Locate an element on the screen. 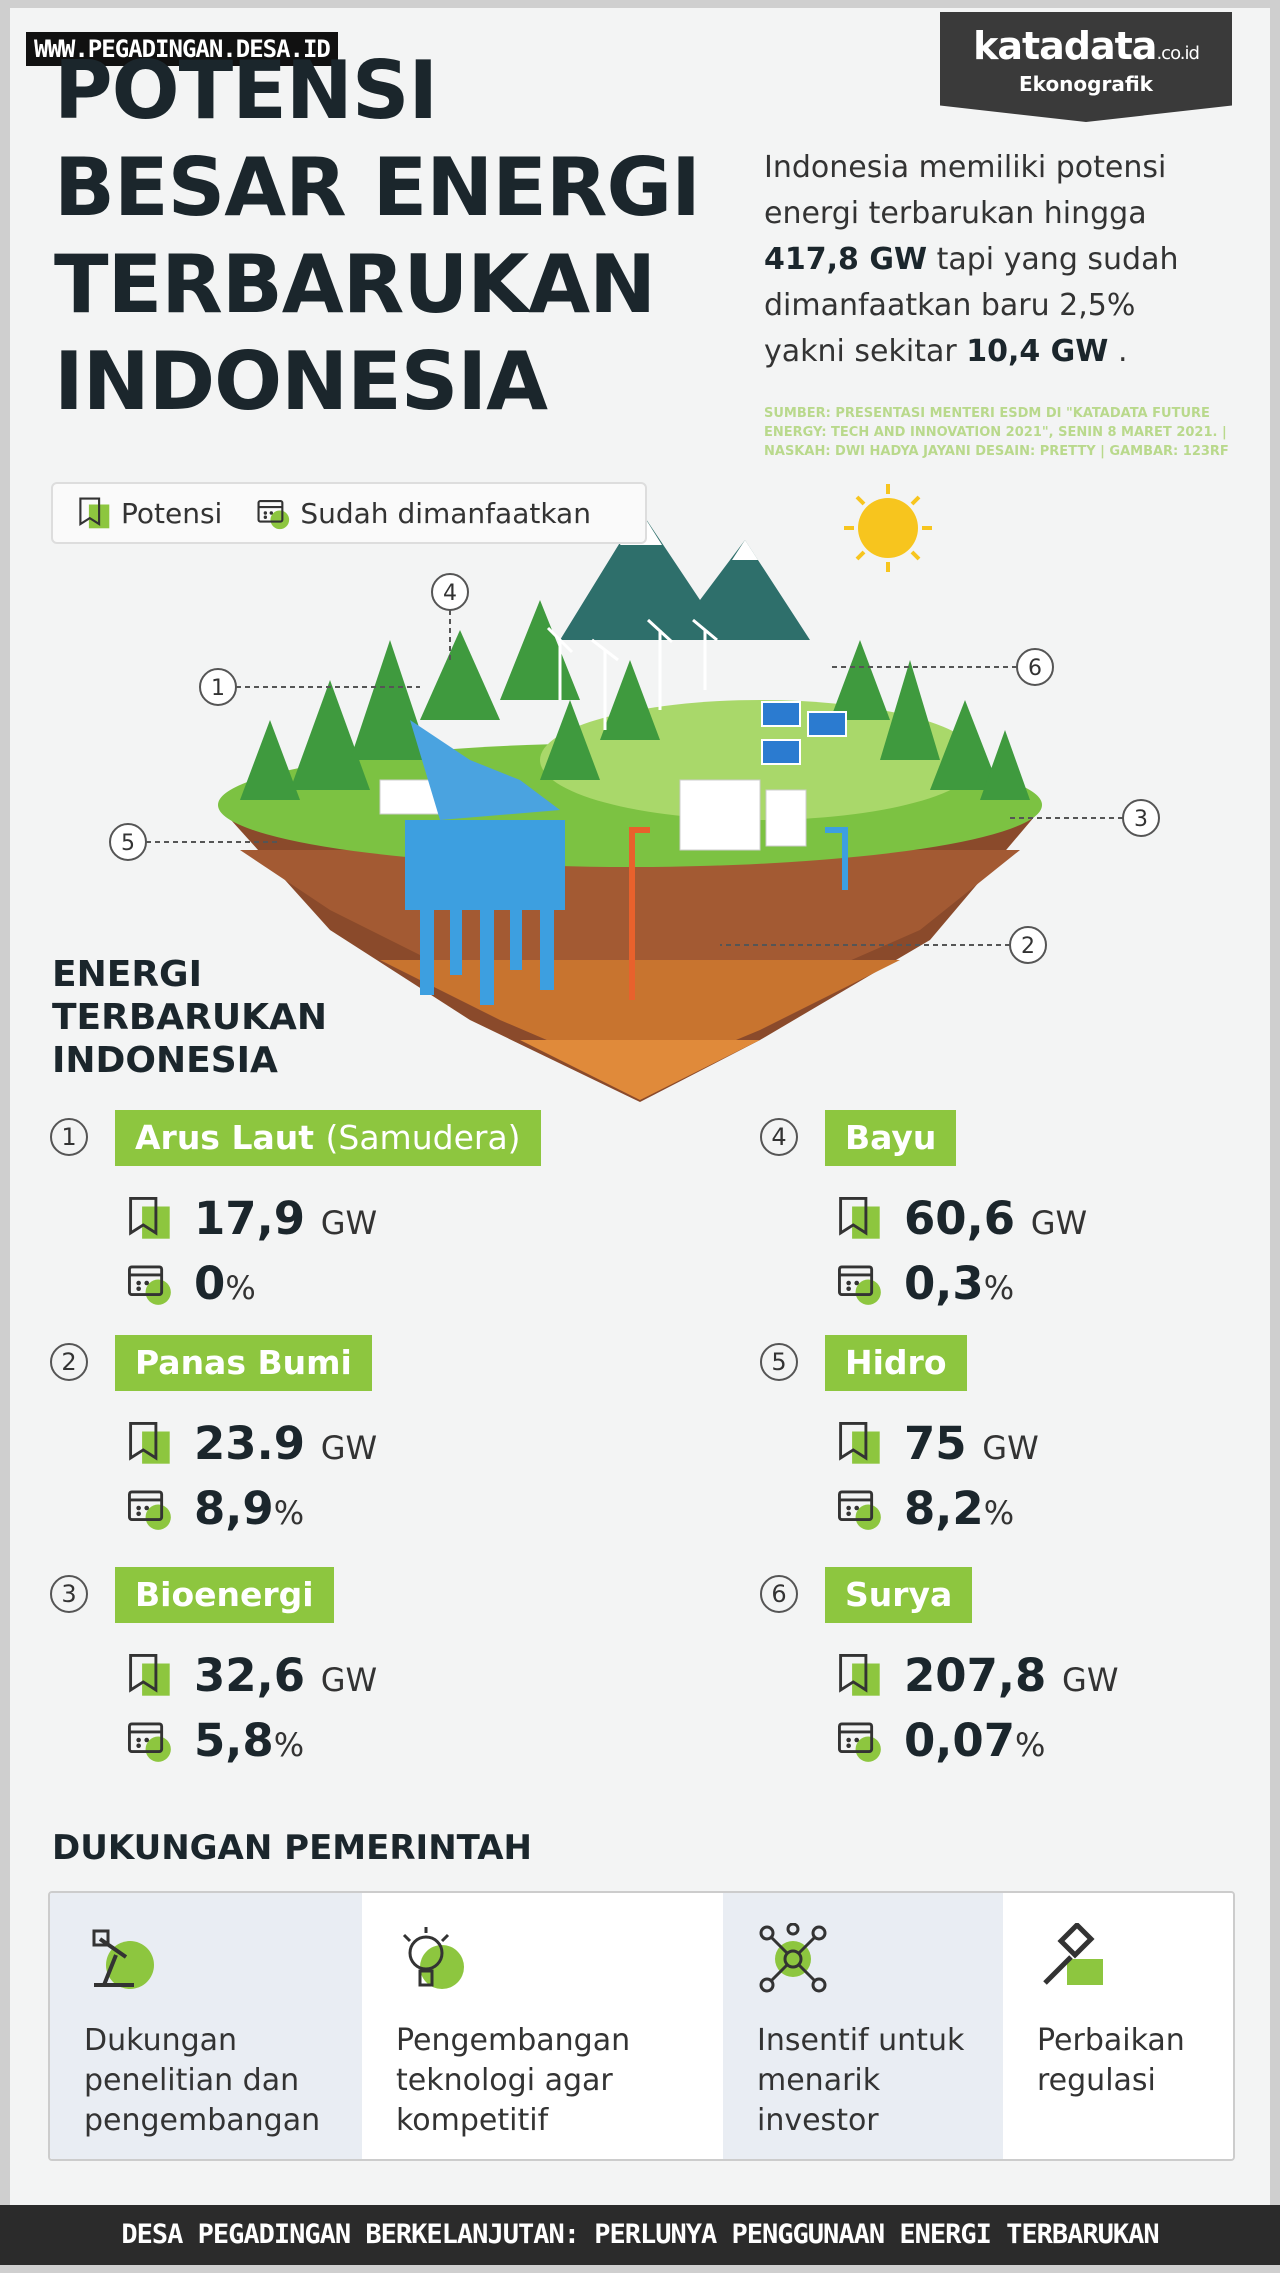 Image resolution: width=1280 pixels, height=2273 pixels. item-potential-value: 17,9 is located at coordinates (250, 1218).